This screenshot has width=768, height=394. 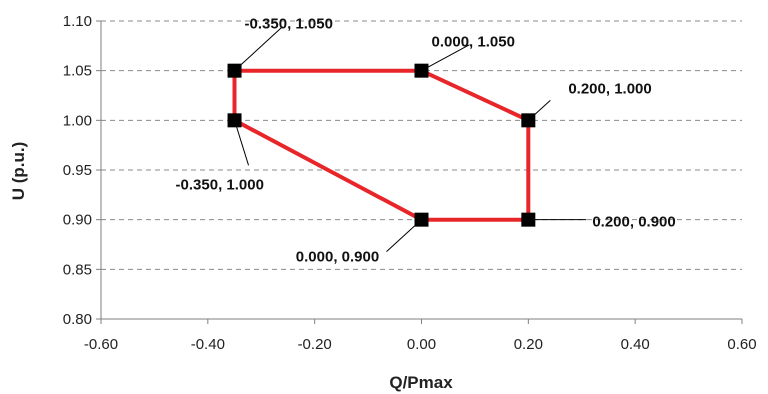 I want to click on y-tick-label: 0.90, so click(x=77, y=220).